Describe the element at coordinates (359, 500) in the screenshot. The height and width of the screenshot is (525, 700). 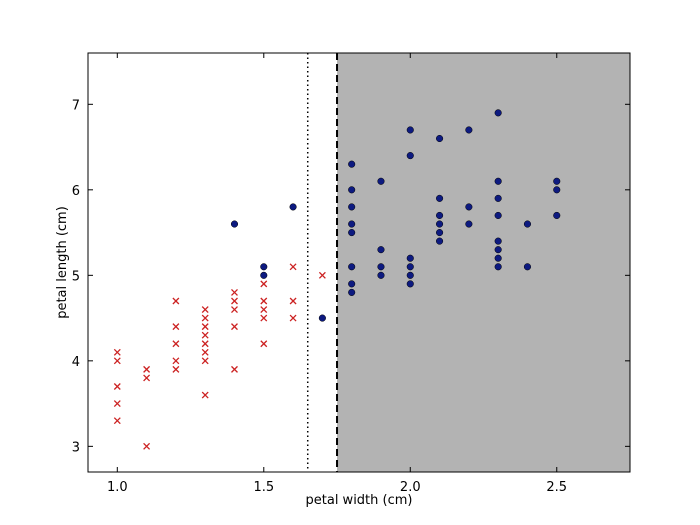
I see `x-axis-label: petal width (cm)` at that location.